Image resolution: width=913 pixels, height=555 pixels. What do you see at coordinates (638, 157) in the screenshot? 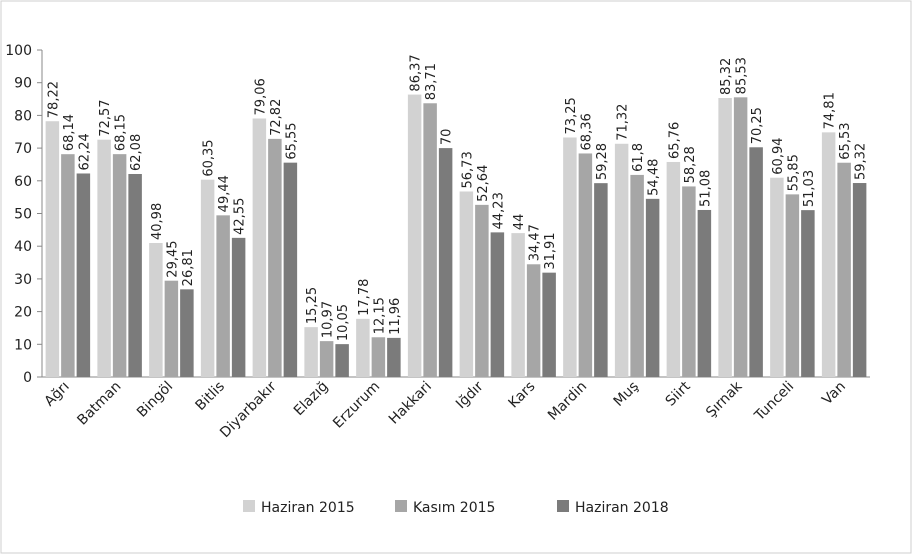
I see `data-label: 61,8` at bounding box center [638, 157].